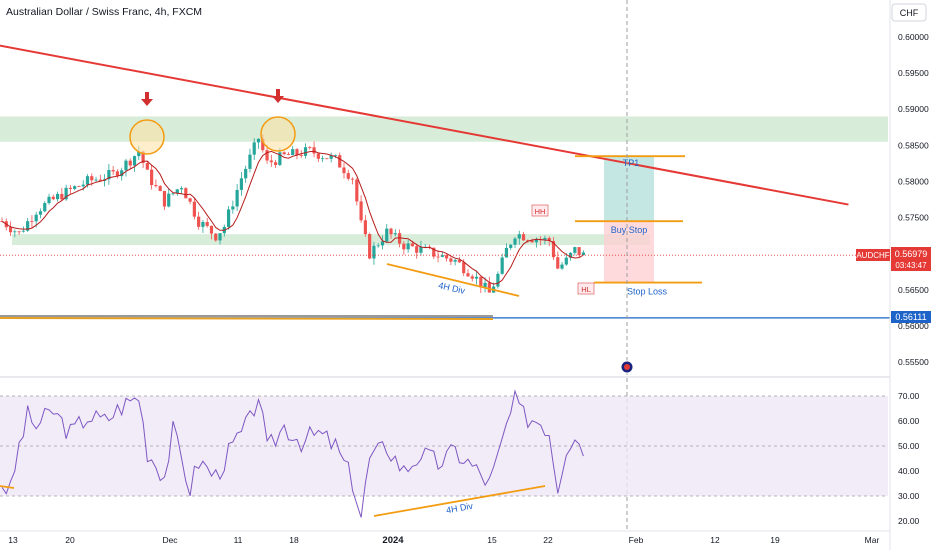 This screenshot has width=932, height=550. What do you see at coordinates (247, 318) in the screenshot?
I see `orange-level-line` at bounding box center [247, 318].